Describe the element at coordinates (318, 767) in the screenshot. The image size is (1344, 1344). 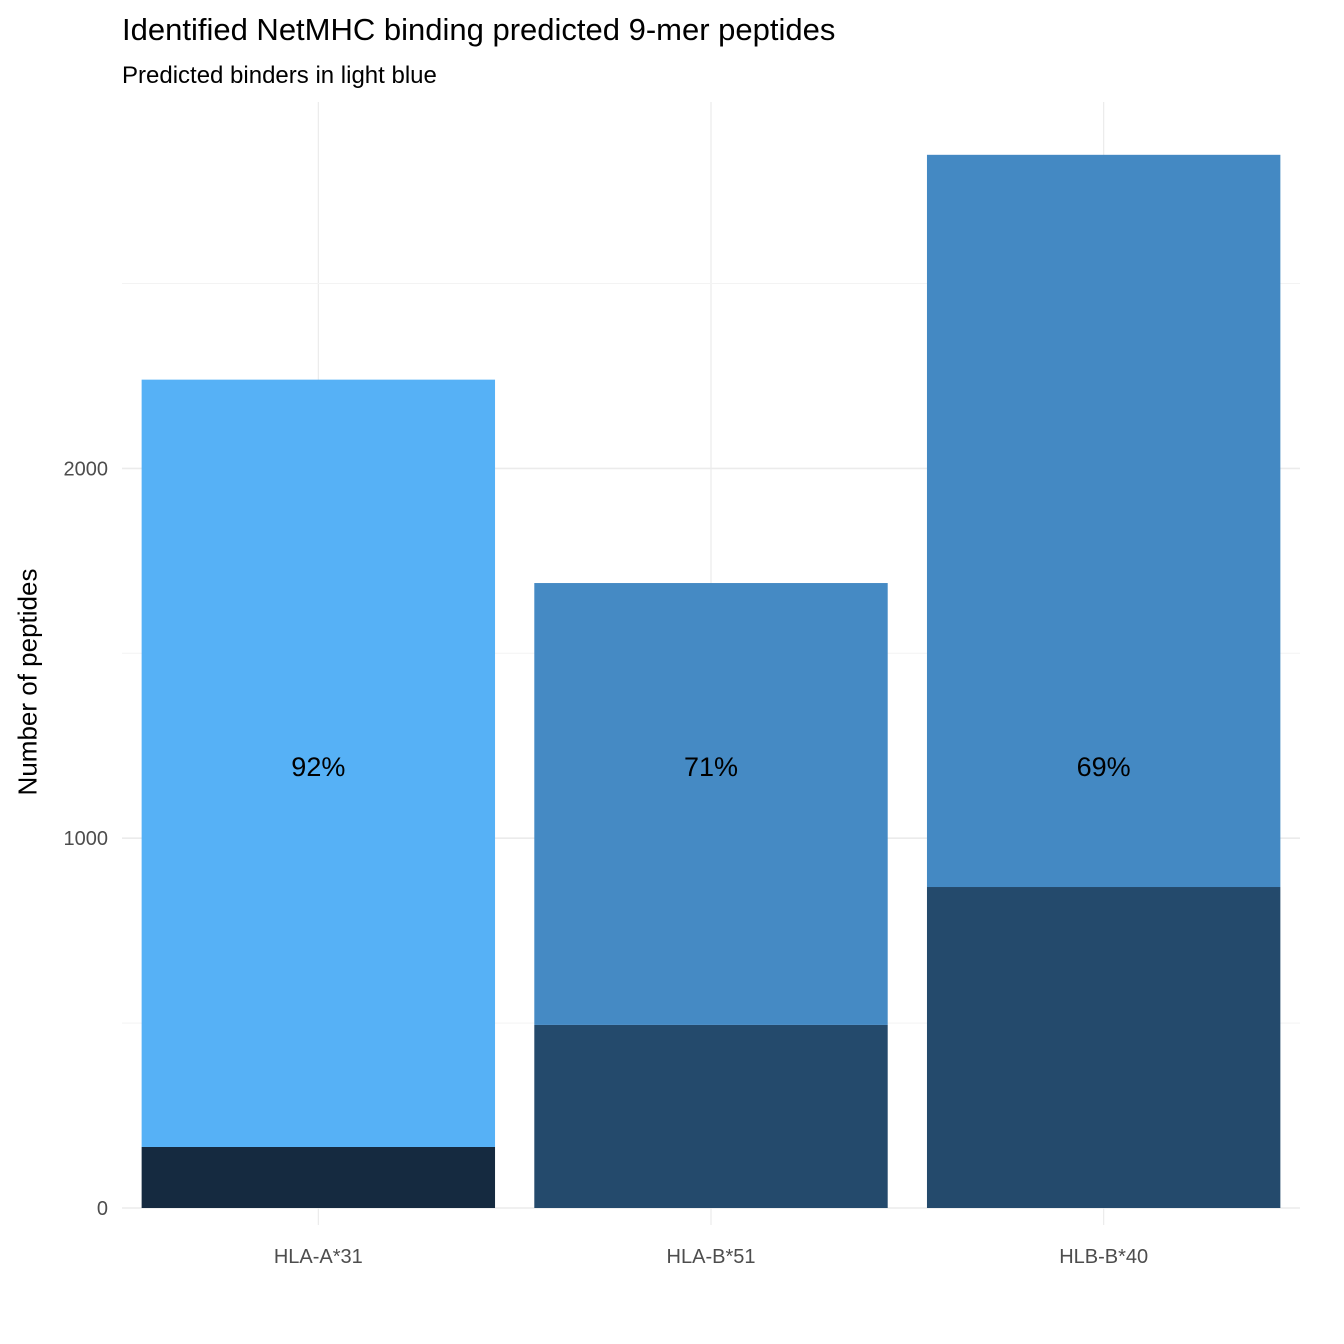
I see `bar-percent-label: 92%` at that location.